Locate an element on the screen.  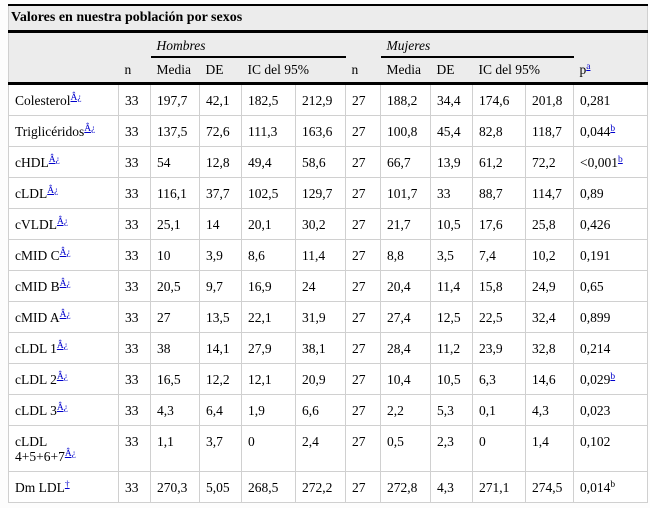
cell-media-mujeres: 10,4 is located at coordinates (405, 379).